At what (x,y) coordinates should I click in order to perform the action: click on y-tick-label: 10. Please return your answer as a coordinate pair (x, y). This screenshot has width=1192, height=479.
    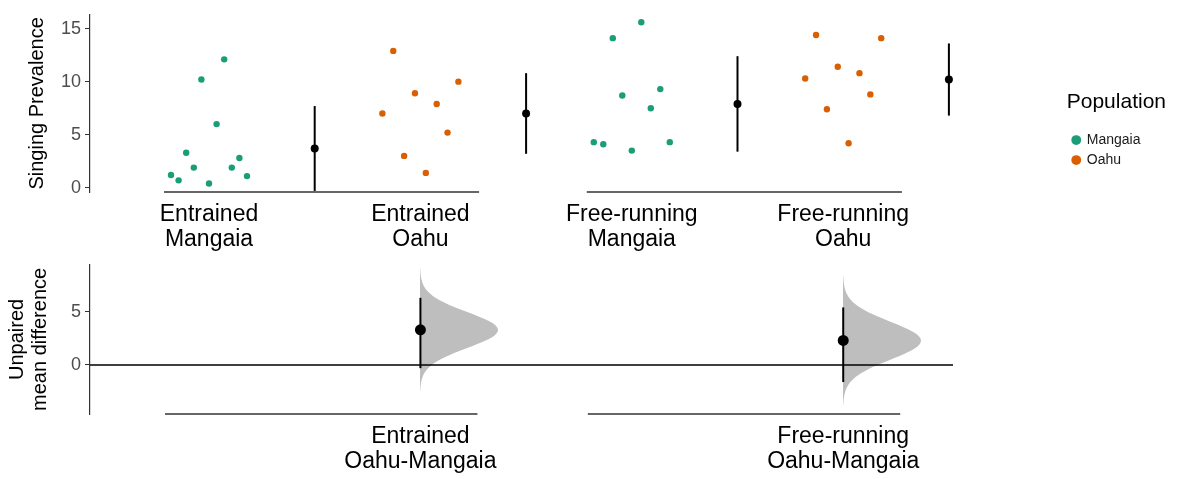
    Looking at the image, I should click on (70, 80).